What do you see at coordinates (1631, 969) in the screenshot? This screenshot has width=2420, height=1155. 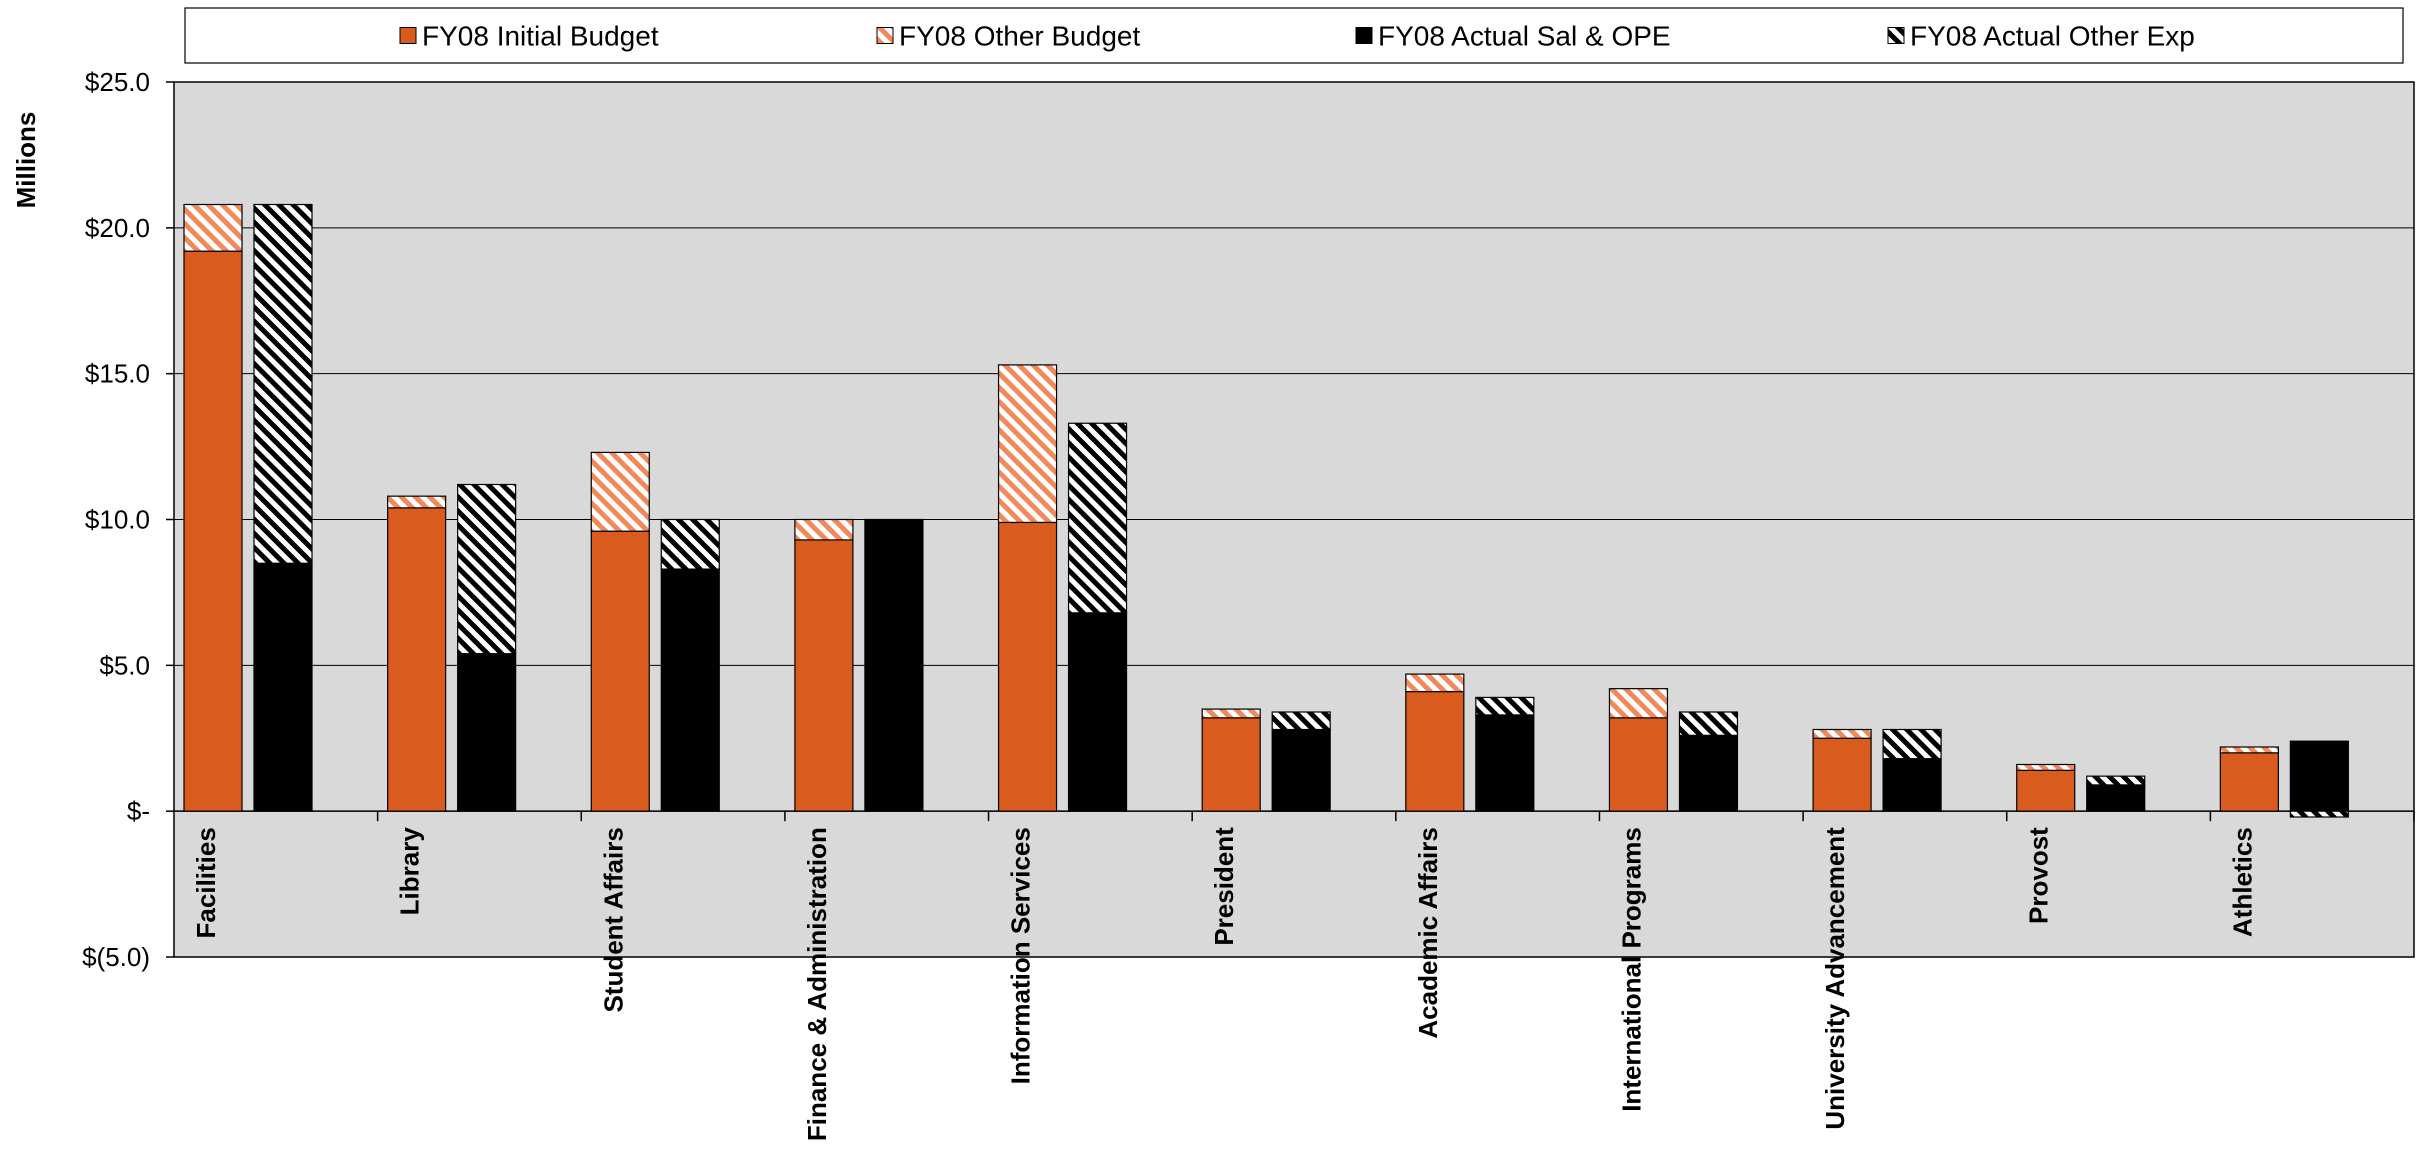 I see `category-label: International Programs` at bounding box center [1631, 969].